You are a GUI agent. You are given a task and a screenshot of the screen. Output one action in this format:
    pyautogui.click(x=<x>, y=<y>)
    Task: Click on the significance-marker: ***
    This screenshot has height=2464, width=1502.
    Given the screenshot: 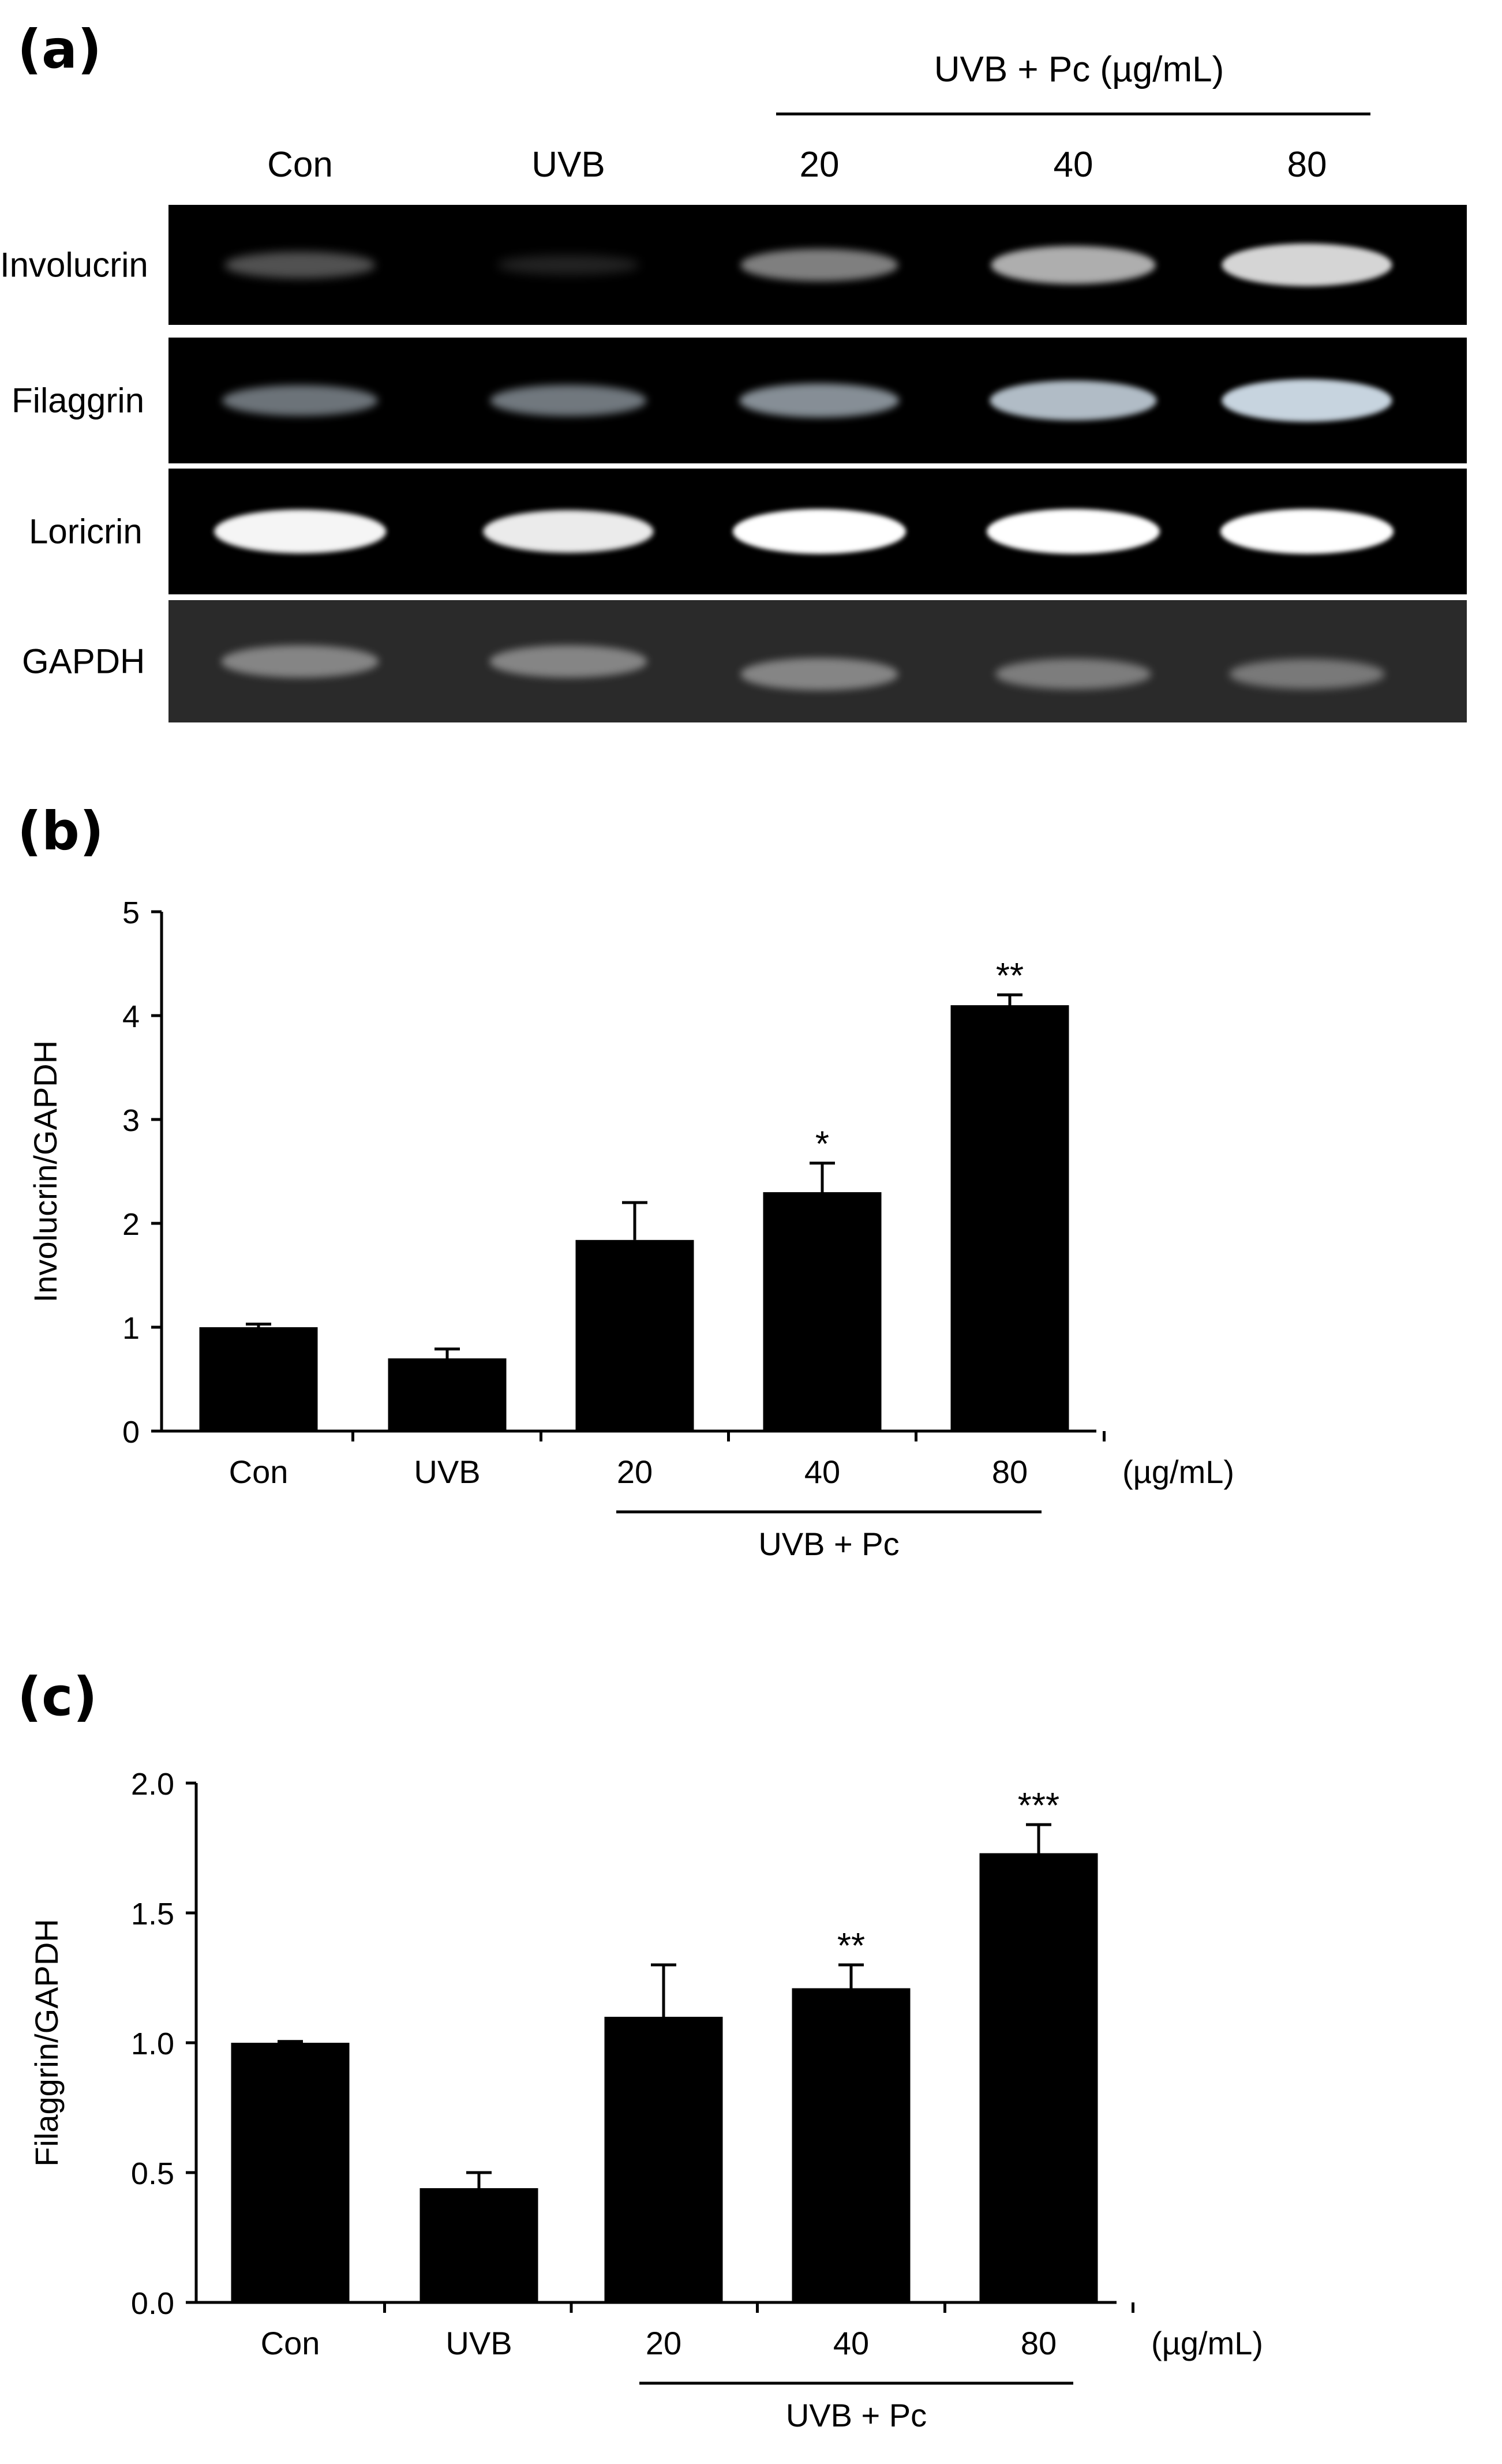 What is the action you would take?
    pyautogui.click(x=1038, y=1806)
    